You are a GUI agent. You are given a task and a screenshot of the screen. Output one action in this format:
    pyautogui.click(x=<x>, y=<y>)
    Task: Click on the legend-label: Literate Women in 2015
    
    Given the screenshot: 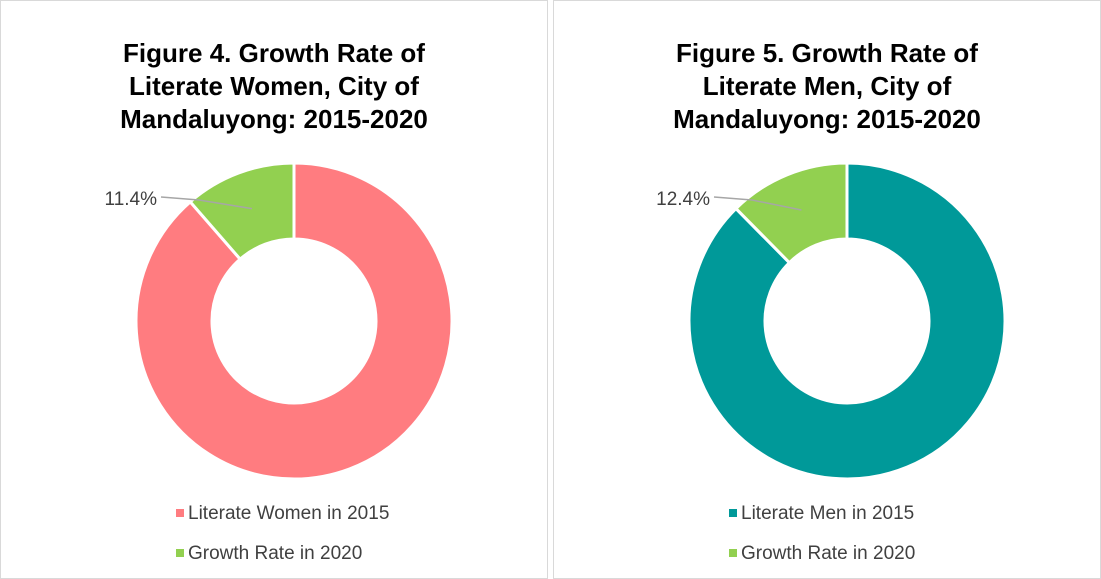 What is the action you would take?
    pyautogui.click(x=288, y=513)
    